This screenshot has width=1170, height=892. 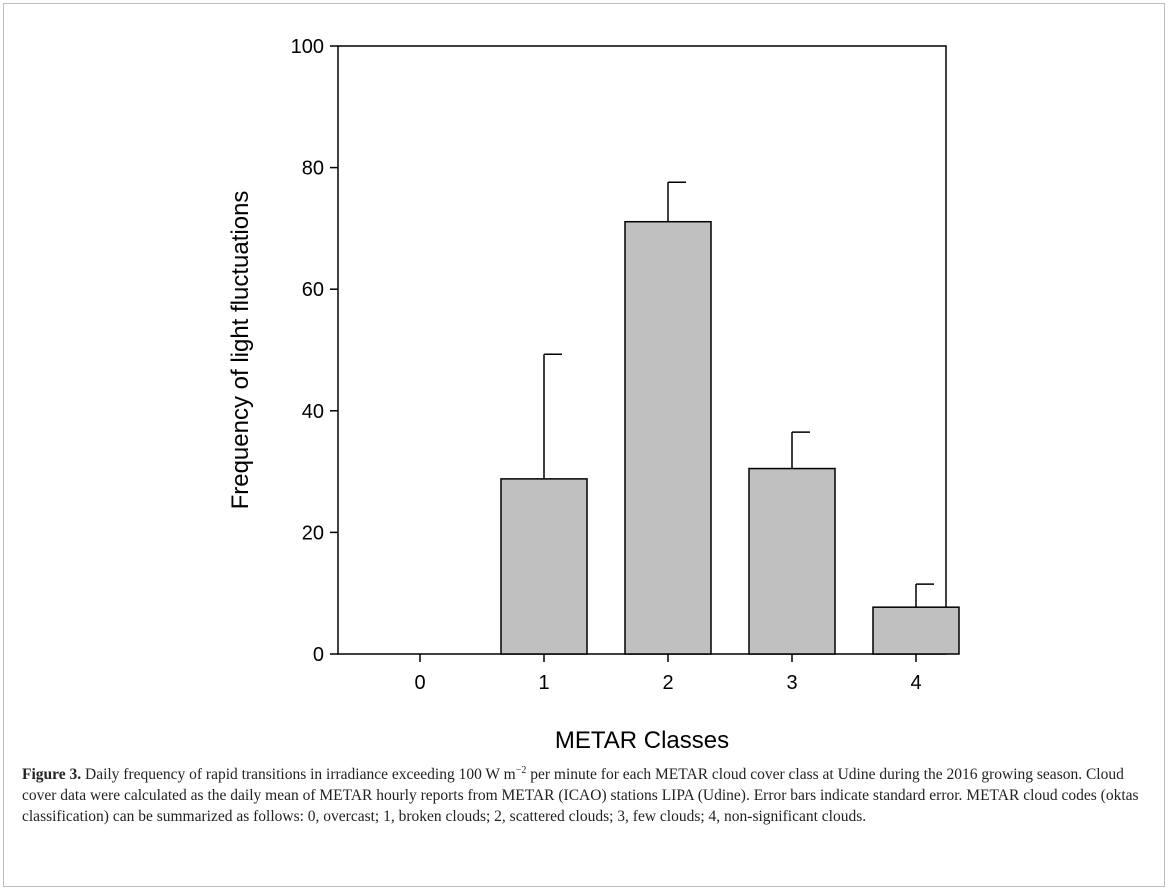 What do you see at coordinates (313, 412) in the screenshot?
I see `y-tick-label: 40` at bounding box center [313, 412].